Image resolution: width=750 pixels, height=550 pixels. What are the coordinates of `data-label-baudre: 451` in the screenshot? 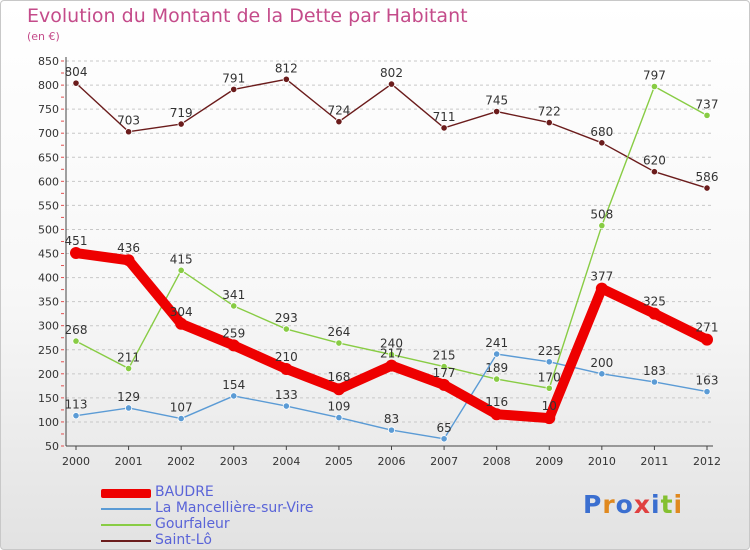 It's located at (76, 241).